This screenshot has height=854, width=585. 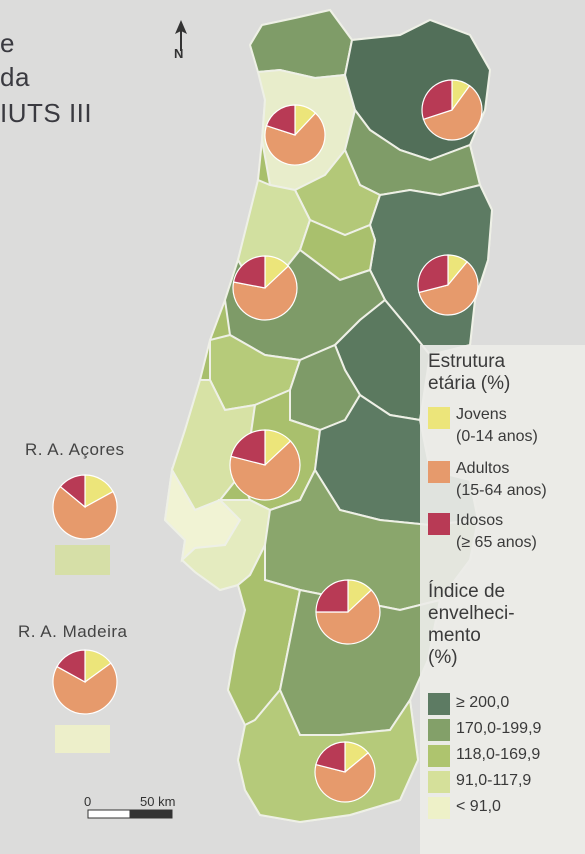 I want to click on legend-class-3: 118,0-169,9, so click(x=498, y=754).